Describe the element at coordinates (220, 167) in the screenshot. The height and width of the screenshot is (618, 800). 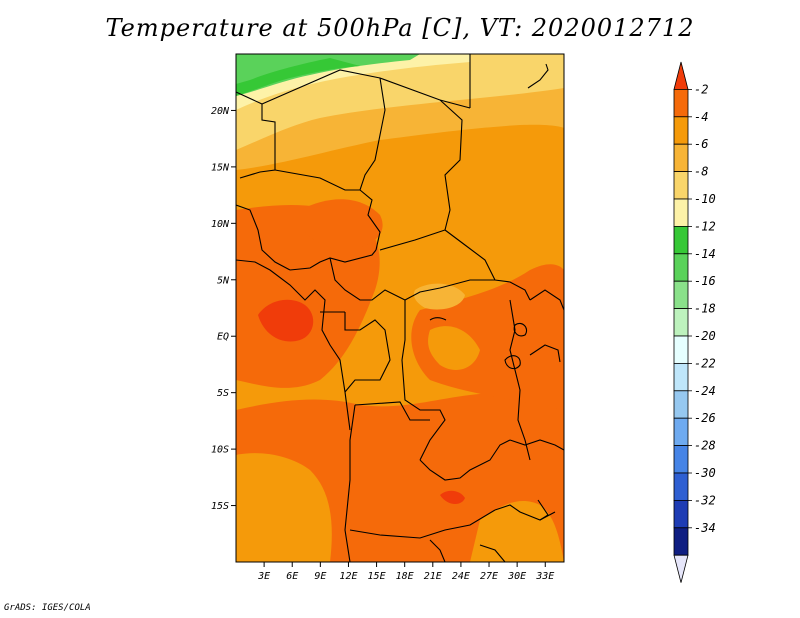
I see `lat-tick-label: 15N` at that location.